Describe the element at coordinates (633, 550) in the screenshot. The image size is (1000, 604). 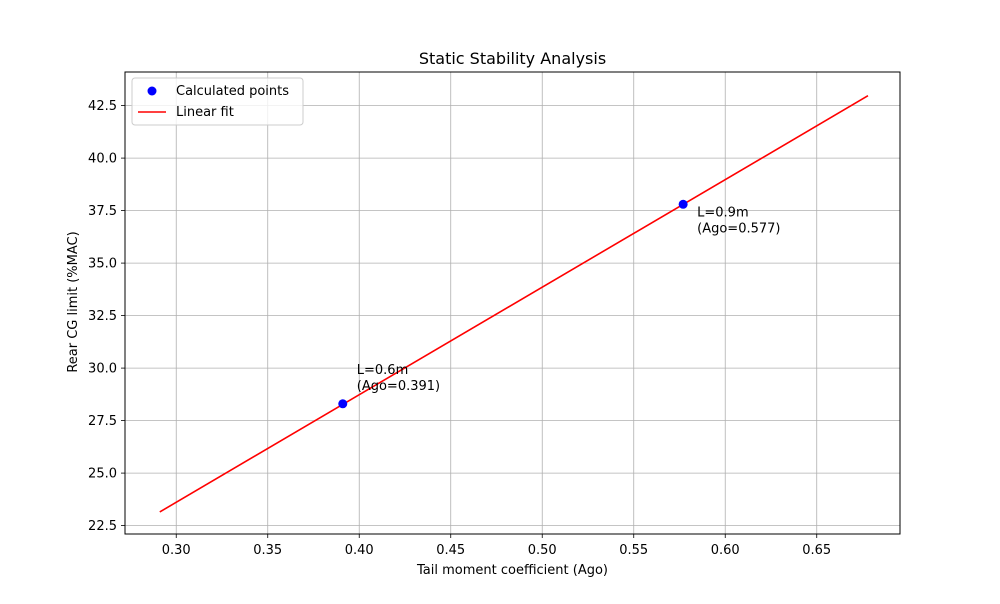
I see `x-tick-label: 0.55` at that location.